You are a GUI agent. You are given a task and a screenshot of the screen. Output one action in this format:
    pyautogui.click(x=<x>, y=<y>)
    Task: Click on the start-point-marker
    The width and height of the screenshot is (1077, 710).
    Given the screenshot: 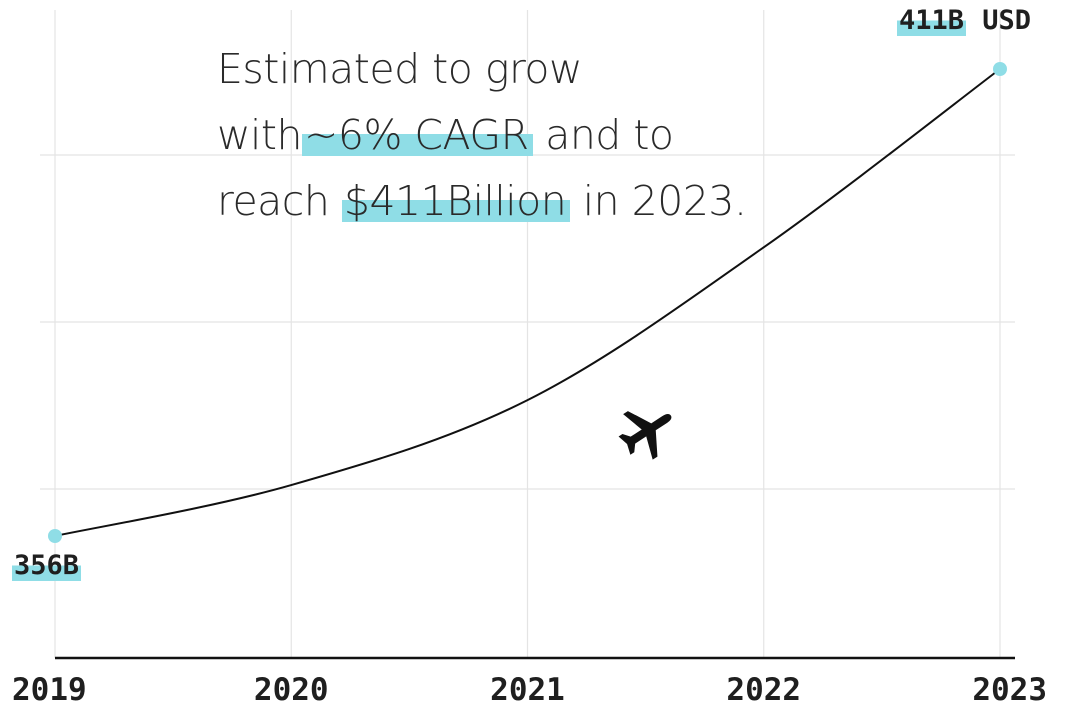 What is the action you would take?
    pyautogui.click(x=55, y=536)
    